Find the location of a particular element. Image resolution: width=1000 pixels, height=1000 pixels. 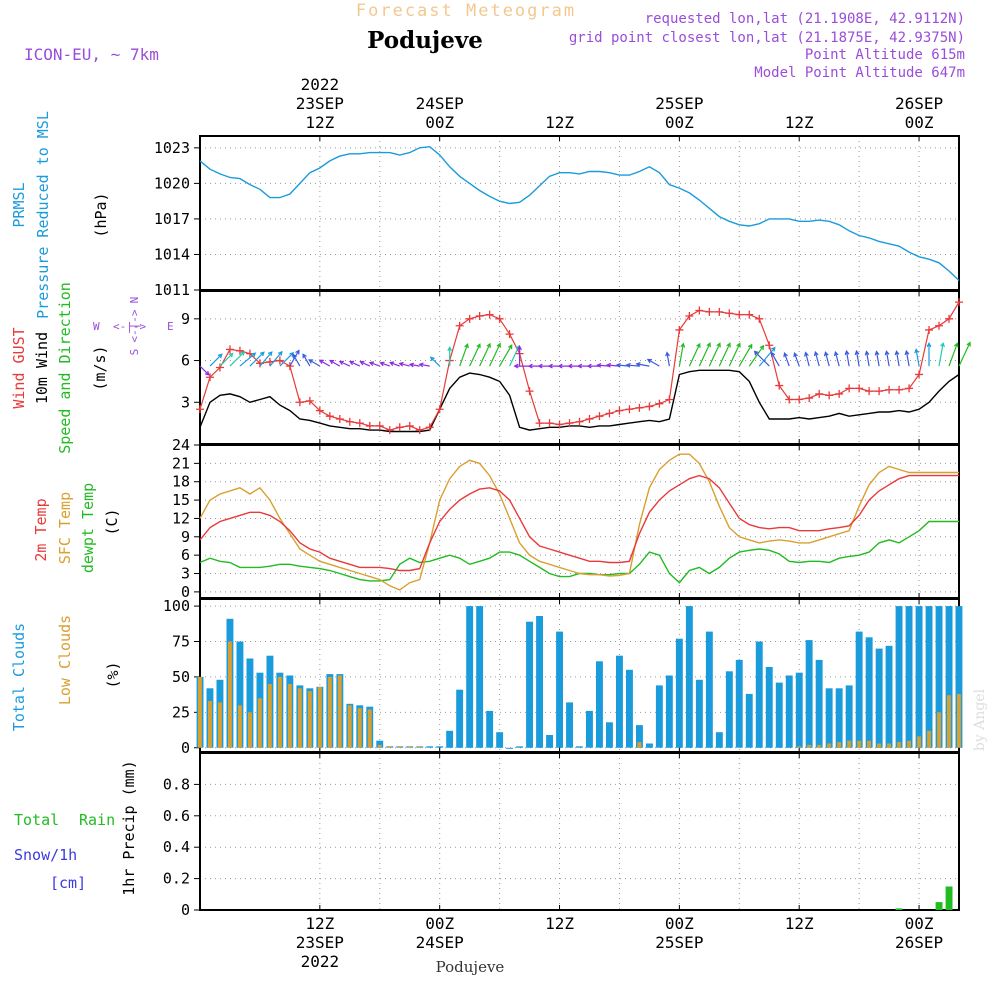

bottom-time-label: 2022 is located at coordinates (320, 961).